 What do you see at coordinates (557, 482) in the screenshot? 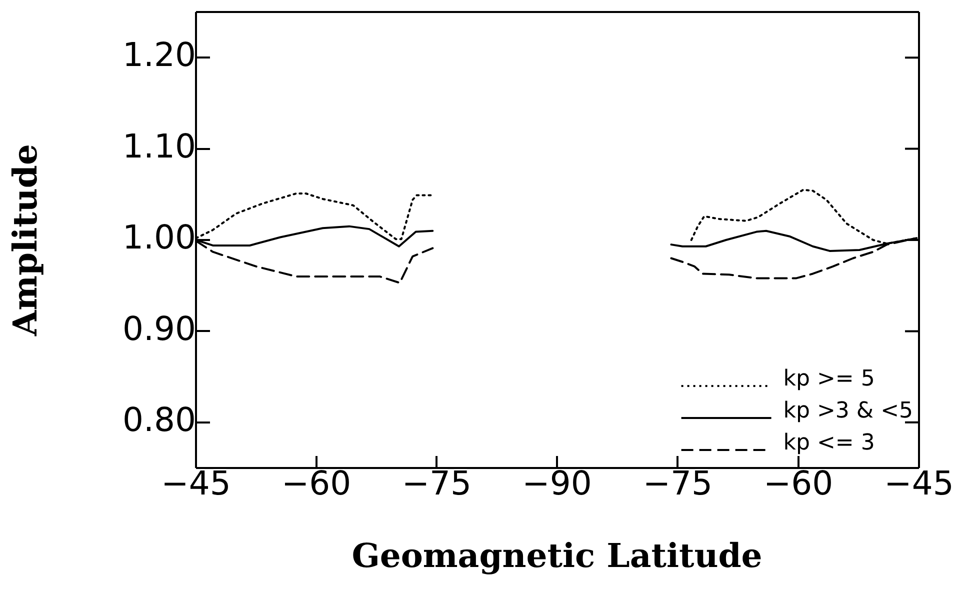
I see `x-tick-label: −90` at bounding box center [557, 482].